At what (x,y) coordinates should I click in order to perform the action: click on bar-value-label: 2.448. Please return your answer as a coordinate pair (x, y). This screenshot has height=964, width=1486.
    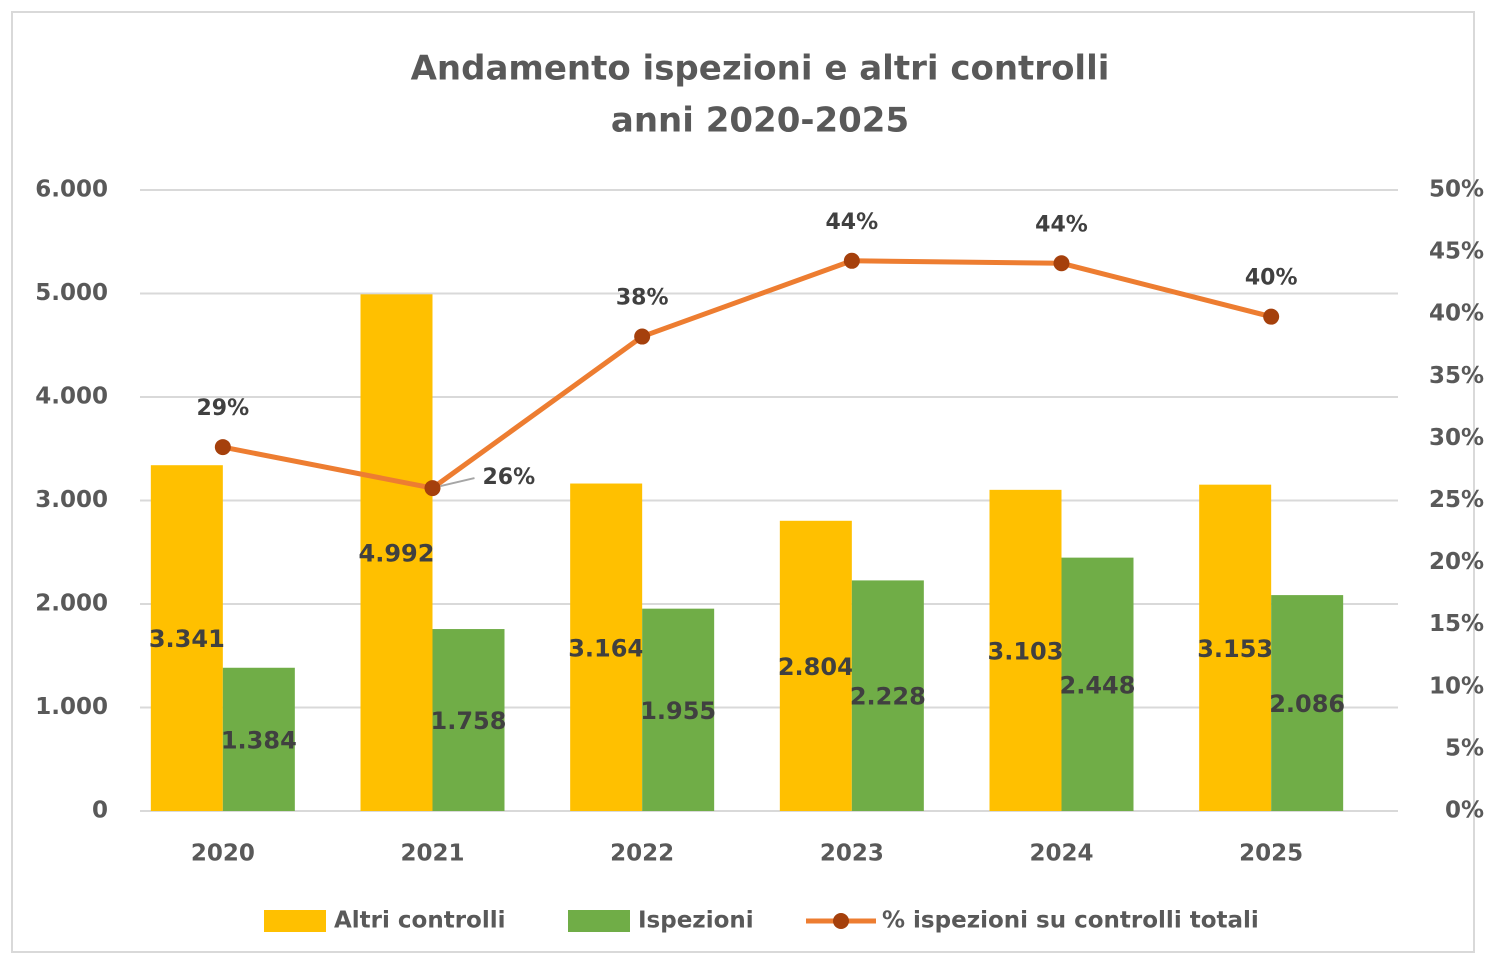
    Looking at the image, I should click on (1098, 685).